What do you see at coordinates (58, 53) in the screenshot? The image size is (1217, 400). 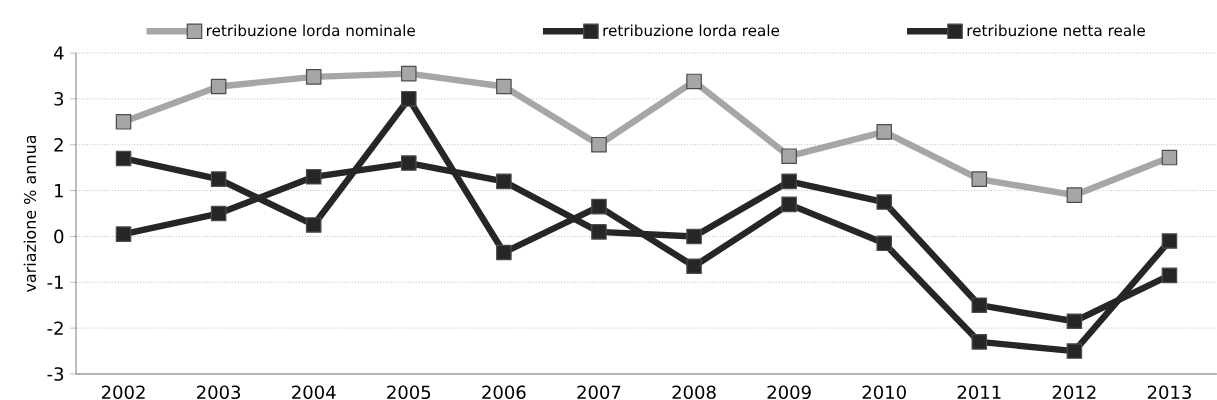 I see `y-tick-label: 4` at bounding box center [58, 53].